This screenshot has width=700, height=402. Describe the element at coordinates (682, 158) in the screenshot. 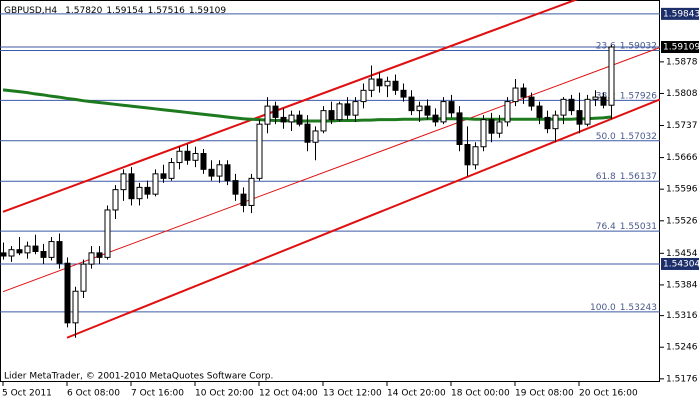

I see `y-tick-label: 1.5666` at that location.